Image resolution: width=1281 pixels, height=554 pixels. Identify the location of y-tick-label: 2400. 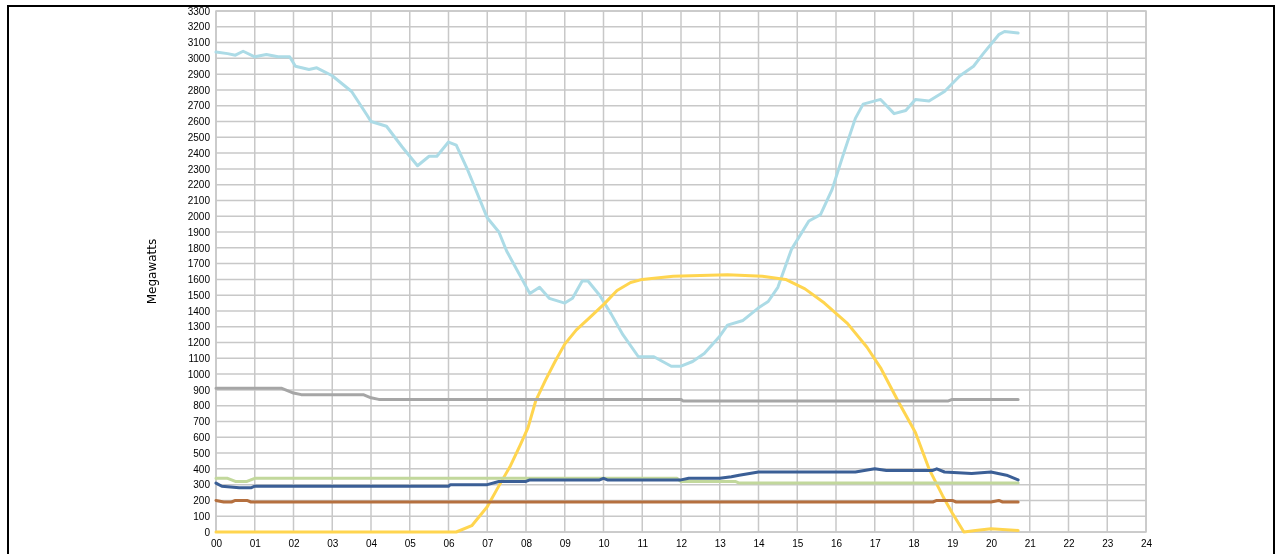
(199, 153).